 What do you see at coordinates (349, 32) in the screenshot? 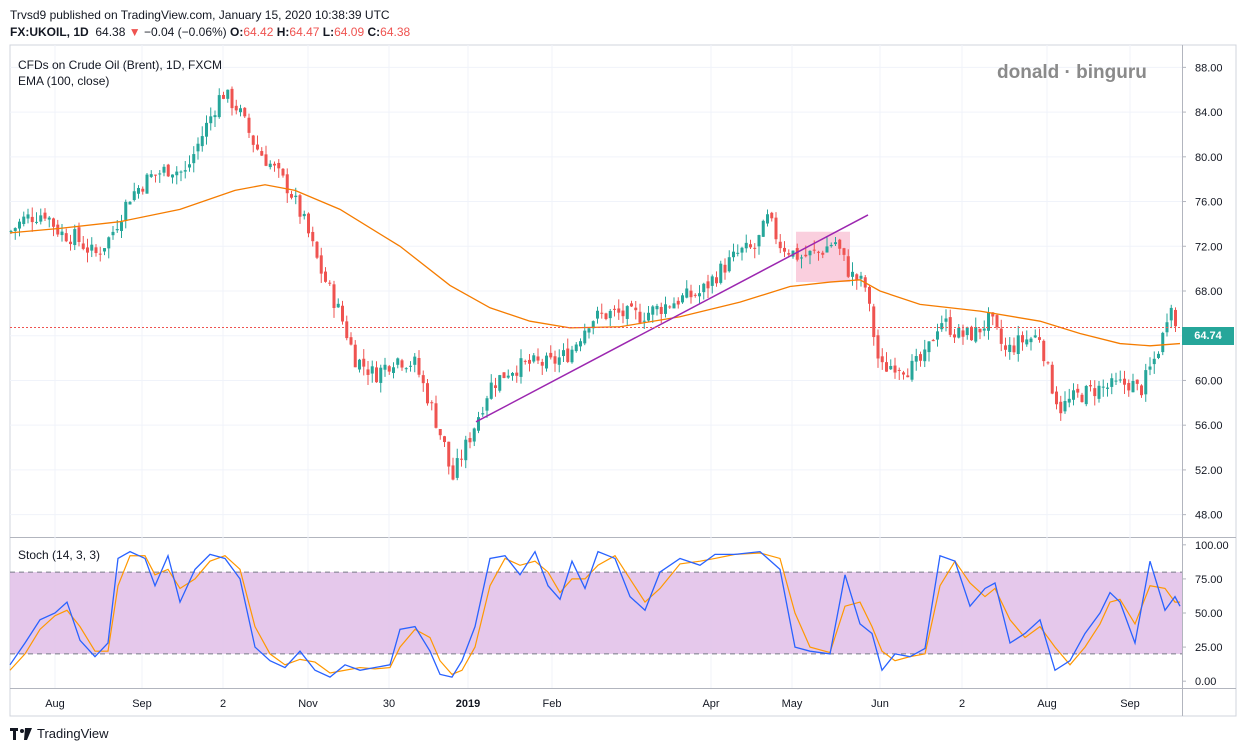
I see `low-value: 64.09` at bounding box center [349, 32].